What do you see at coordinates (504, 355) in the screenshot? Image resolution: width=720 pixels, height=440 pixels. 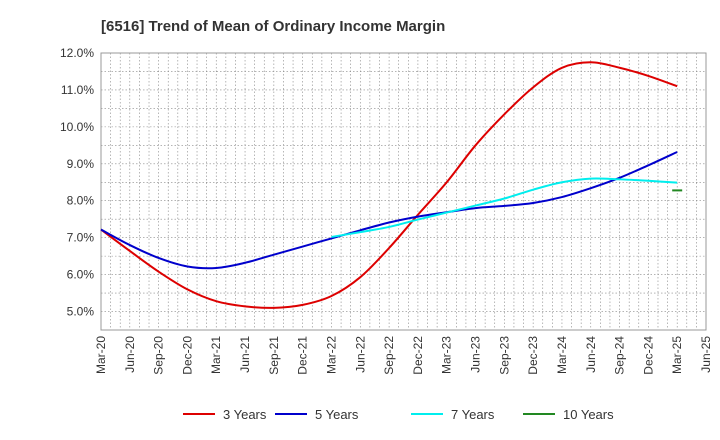 I see `x-tick-label: Sep-23` at bounding box center [504, 355].